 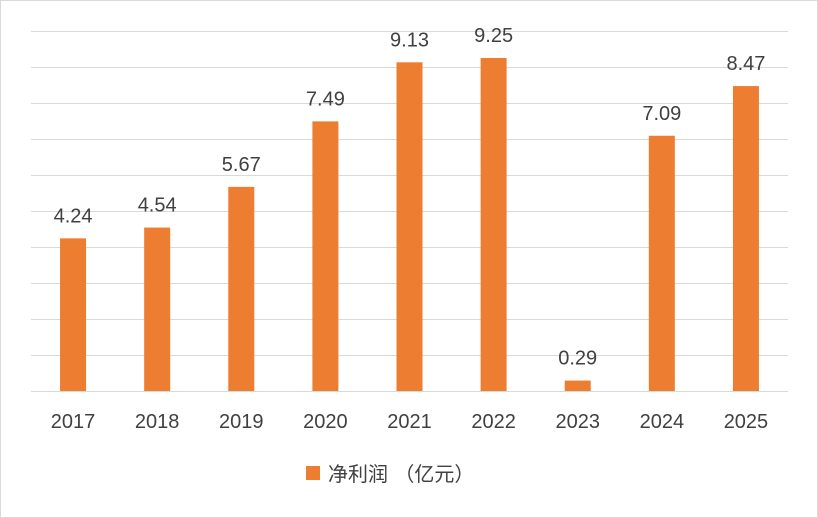 What do you see at coordinates (745, 238) in the screenshot?
I see `bar-2025` at bounding box center [745, 238].